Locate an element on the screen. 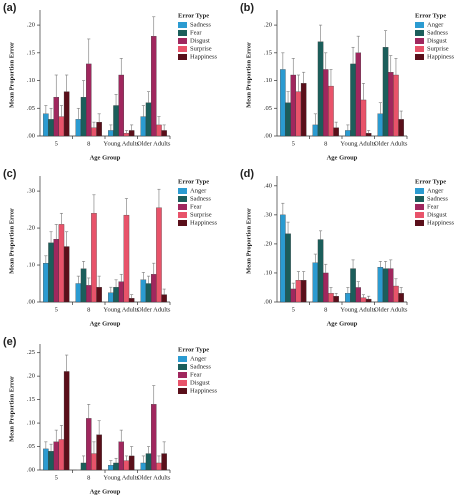 The image size is (470, 500). legend-label: Happiness is located at coordinates (441, 56).